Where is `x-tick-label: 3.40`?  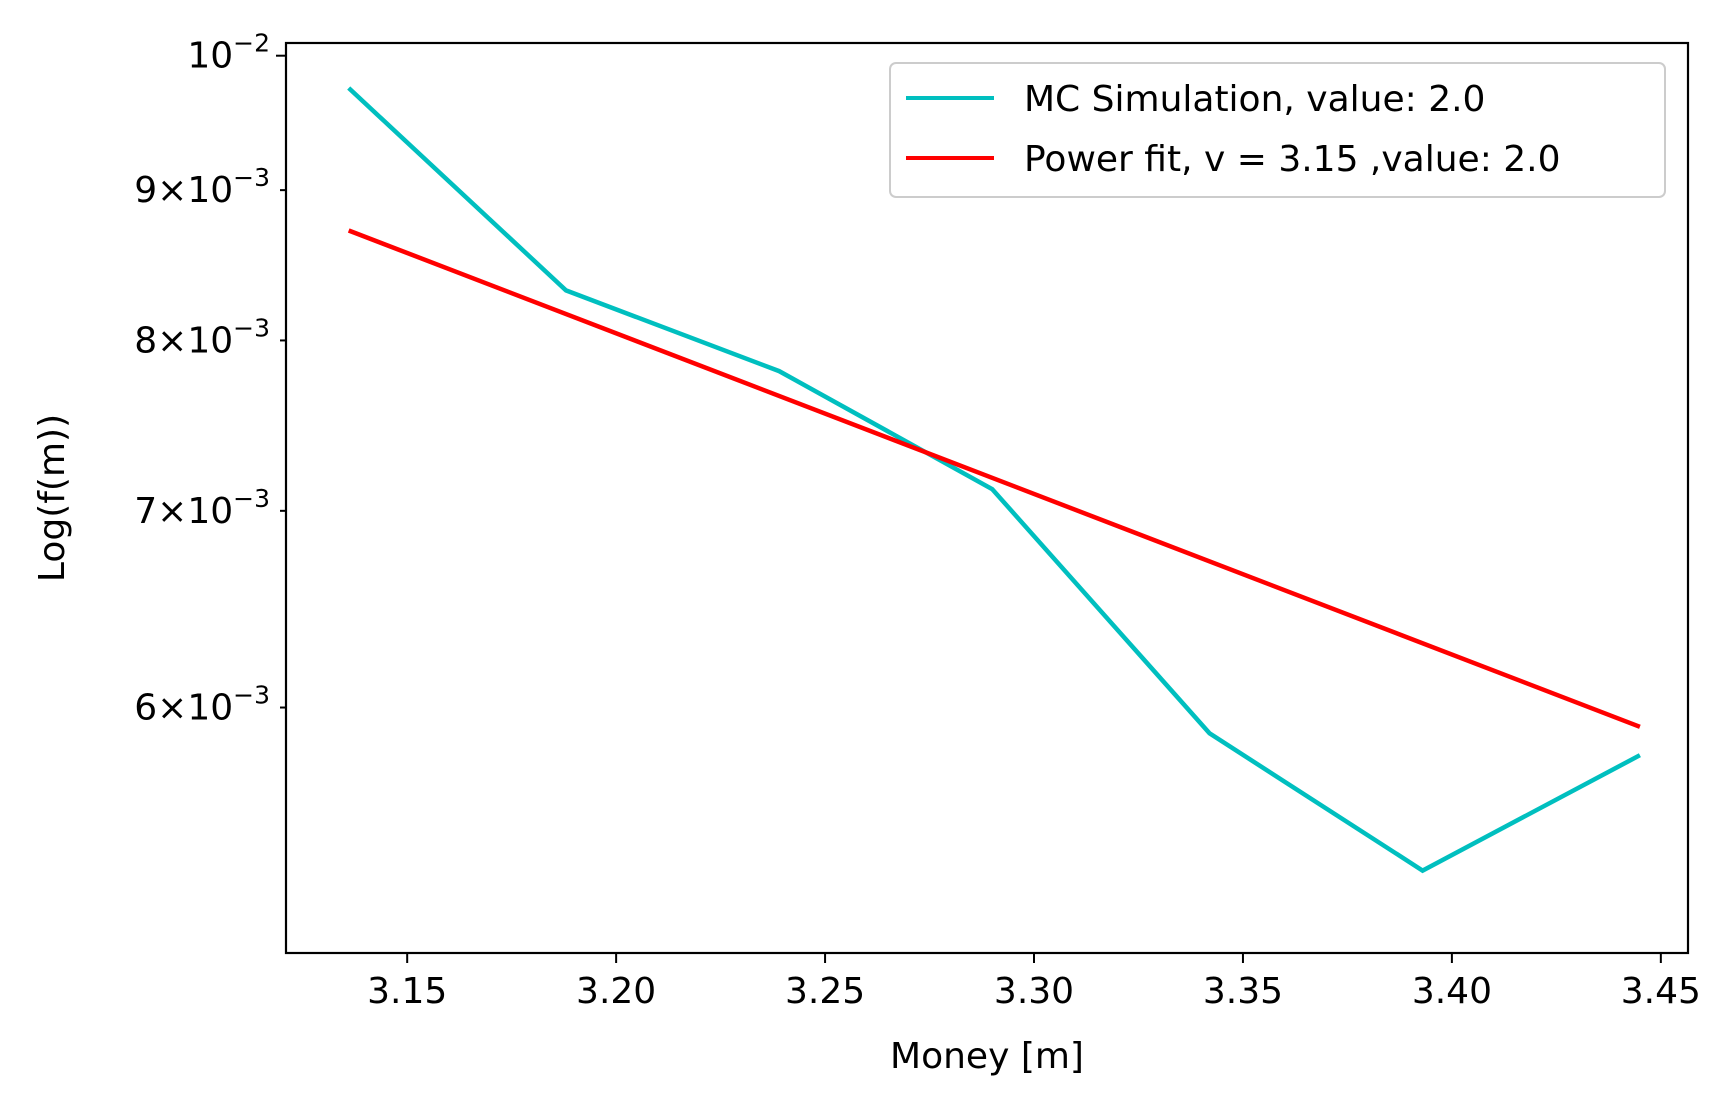 x-tick-label: 3.40 is located at coordinates (1452, 991).